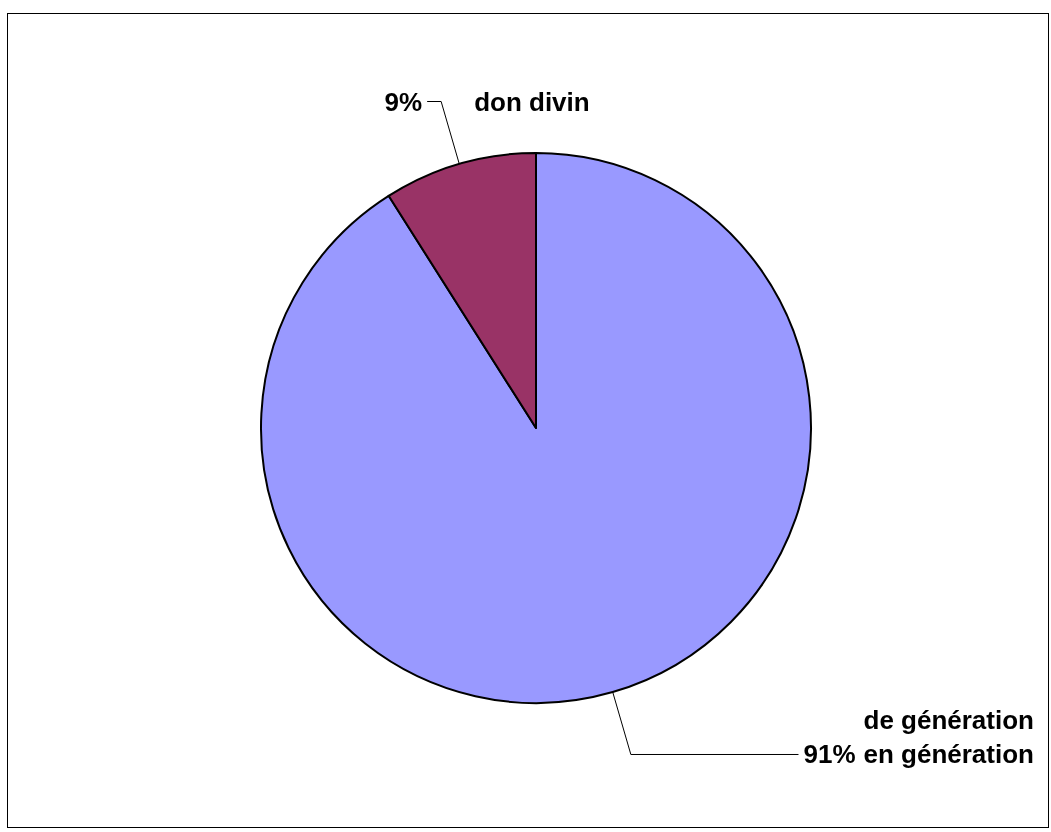 The width and height of the screenshot is (1051, 832). What do you see at coordinates (403, 101) in the screenshot?
I see `data-label: 9%` at bounding box center [403, 101].